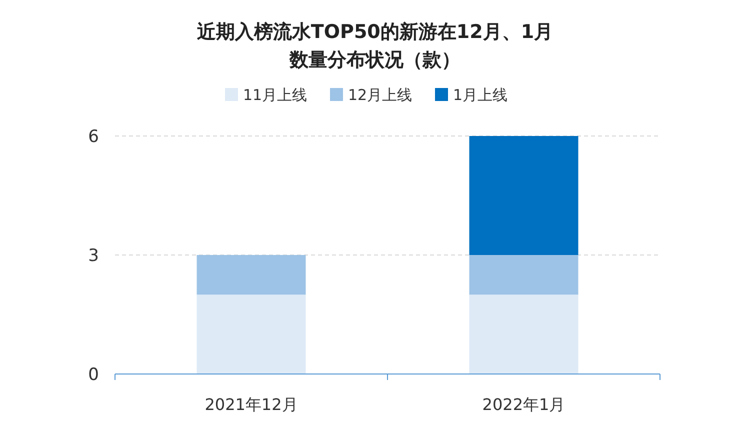 This screenshot has height=427, width=750. Describe the element at coordinates (375, 46) in the screenshot. I see `chart-title: 近期入榜流水TOP50的新游在12月、1月数量分布状况（款）` at that location.